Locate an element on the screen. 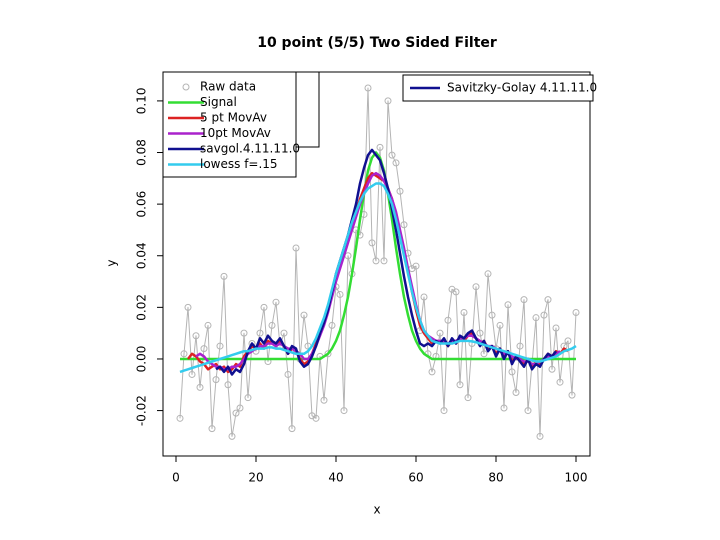 The image size is (720, 540). legend-label: Raw data is located at coordinates (228, 87).